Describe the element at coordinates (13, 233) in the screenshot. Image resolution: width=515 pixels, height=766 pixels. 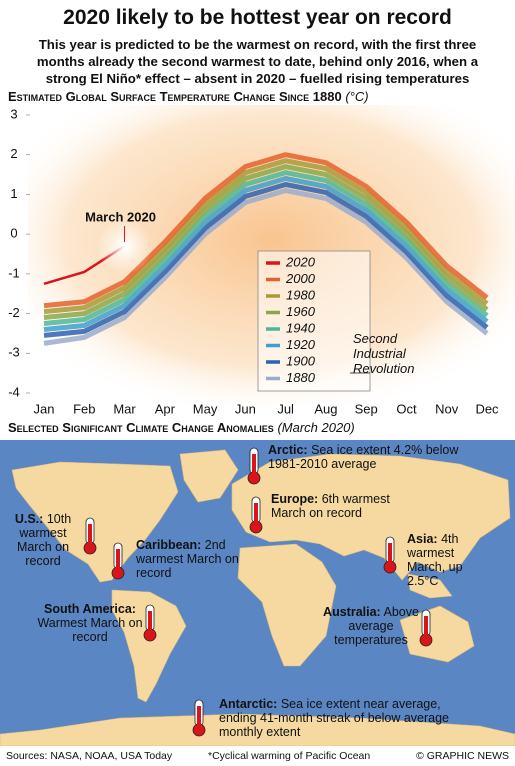
I see `y-tick-label: 0` at that location.